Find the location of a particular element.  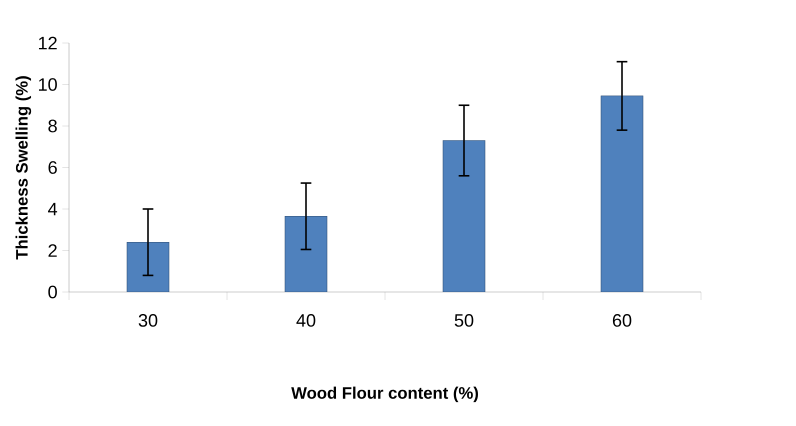

y-tick-label: 4 is located at coordinates (53, 209).